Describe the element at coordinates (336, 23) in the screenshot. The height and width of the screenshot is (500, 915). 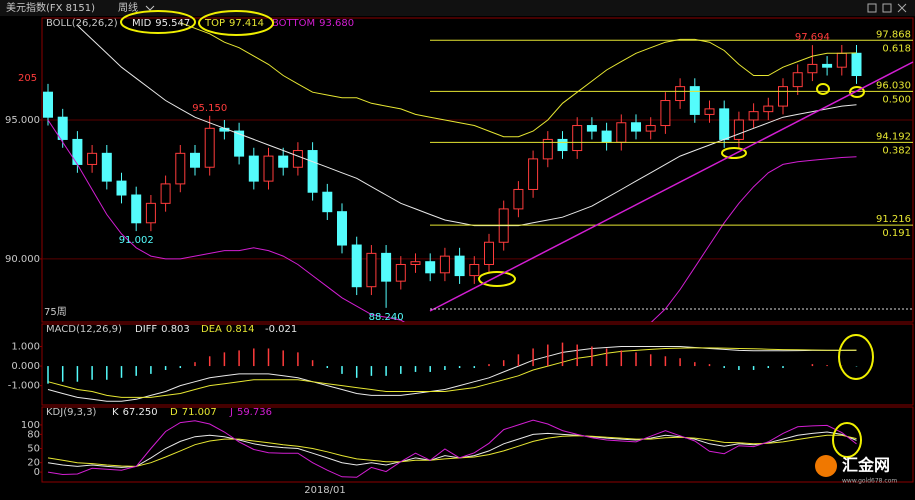
I see `legend-value: 93.680` at that location.